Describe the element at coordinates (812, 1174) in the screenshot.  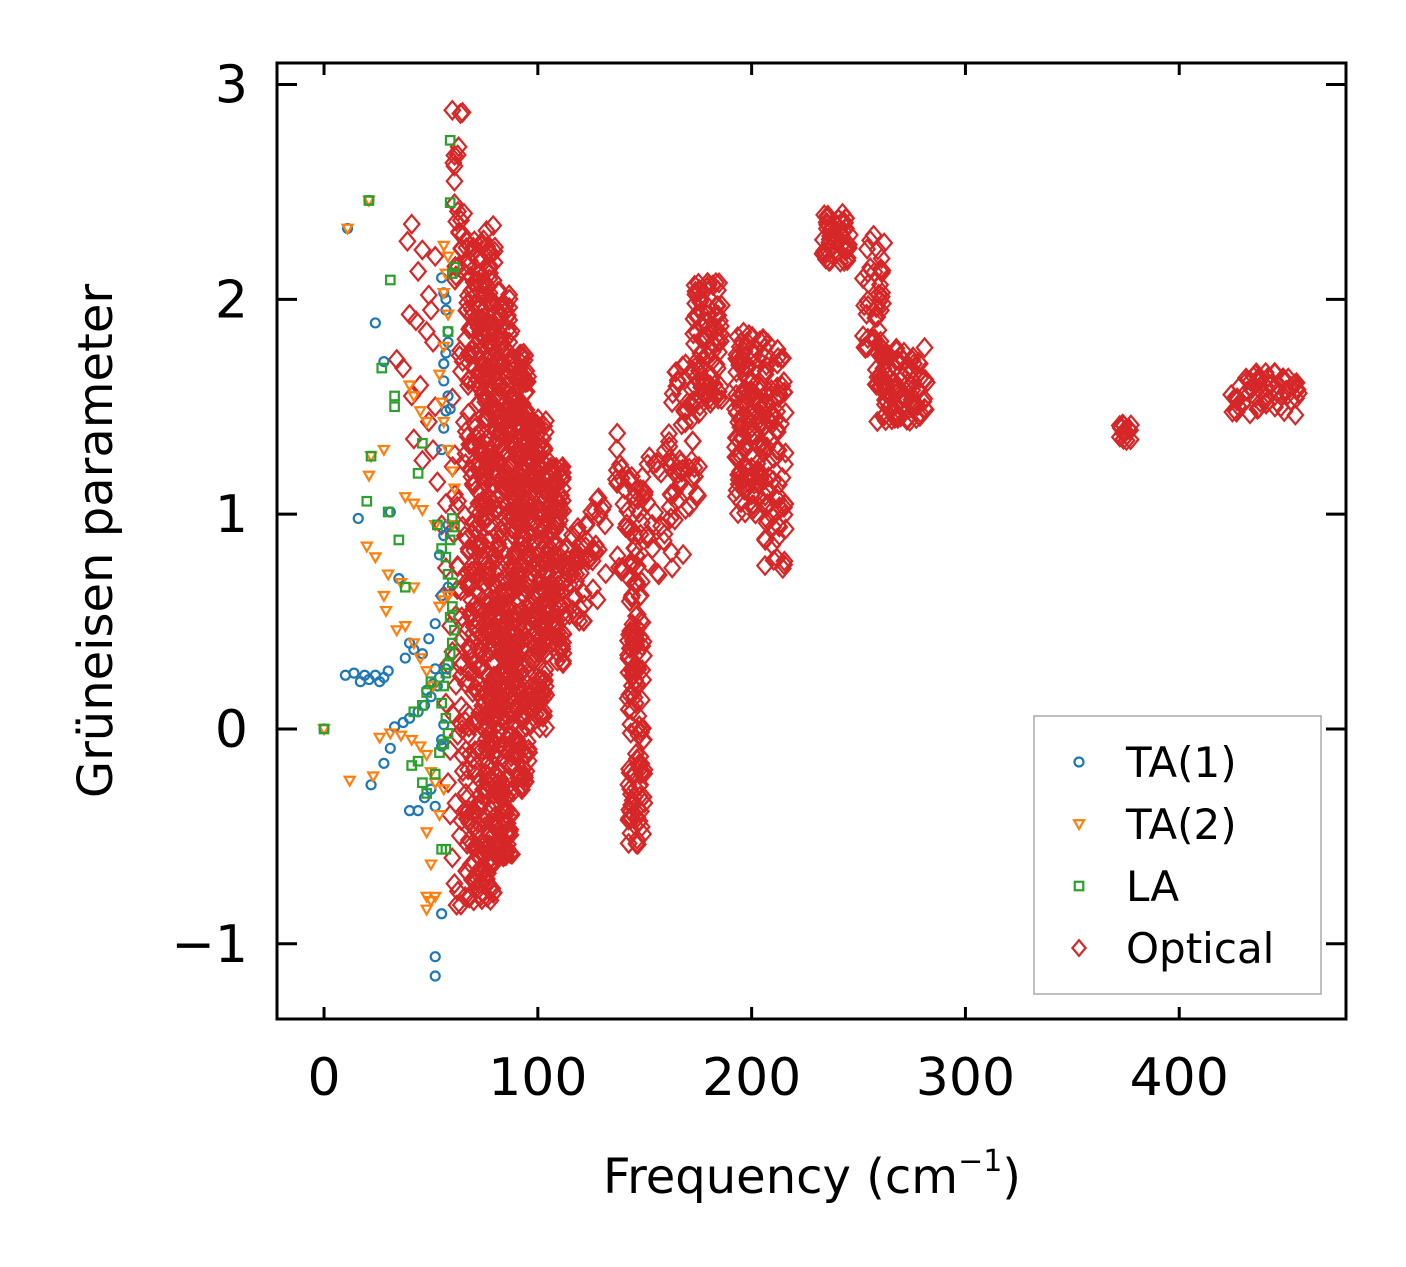
I see `x-axis-label: Frequency (cm−1)` at that location.